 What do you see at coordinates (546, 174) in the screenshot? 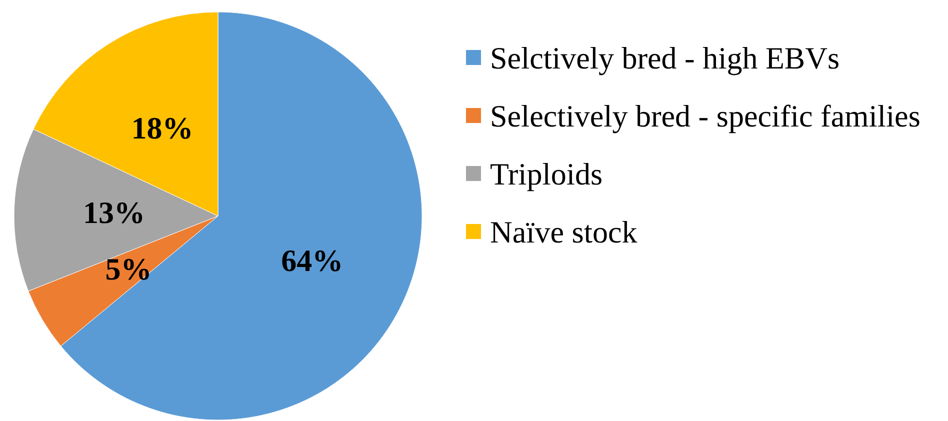
I see `legend-label: Triploids` at bounding box center [546, 174].